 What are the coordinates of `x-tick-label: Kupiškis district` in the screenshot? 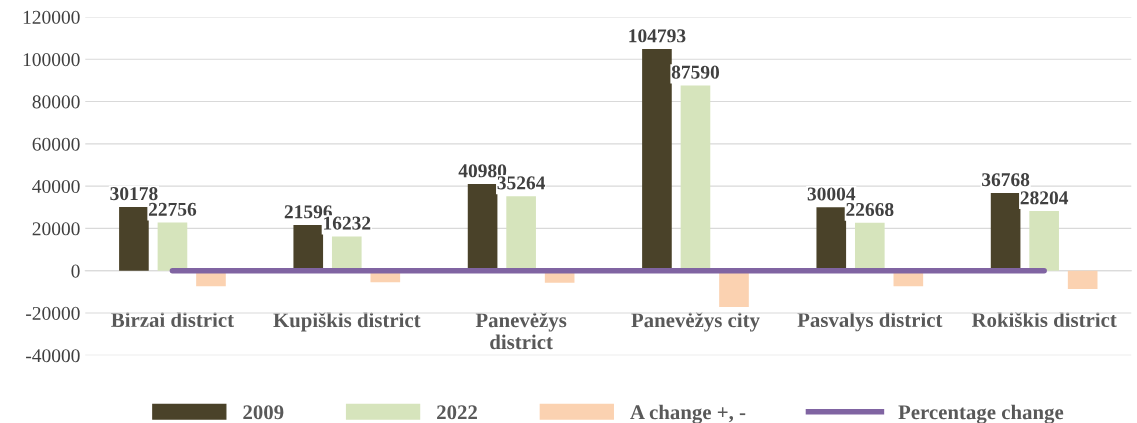 It's located at (347, 322).